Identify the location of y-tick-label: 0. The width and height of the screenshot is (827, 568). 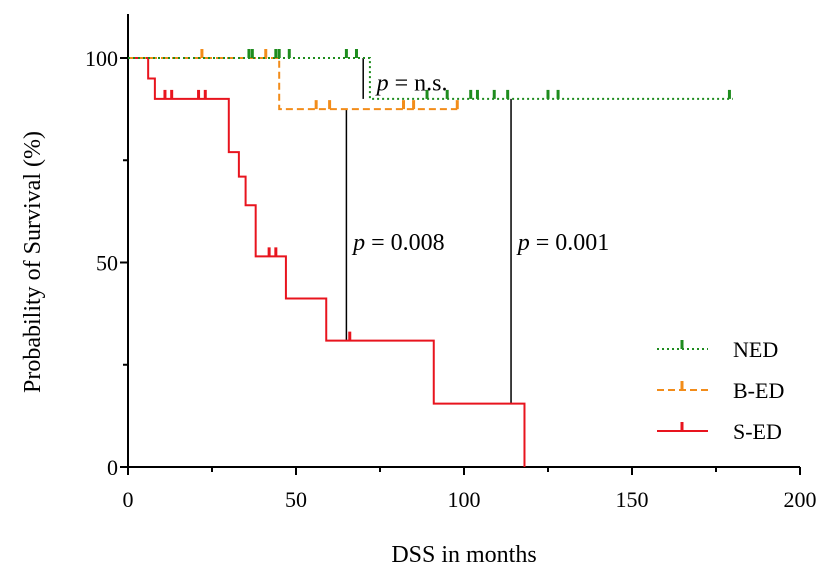
(112, 467).